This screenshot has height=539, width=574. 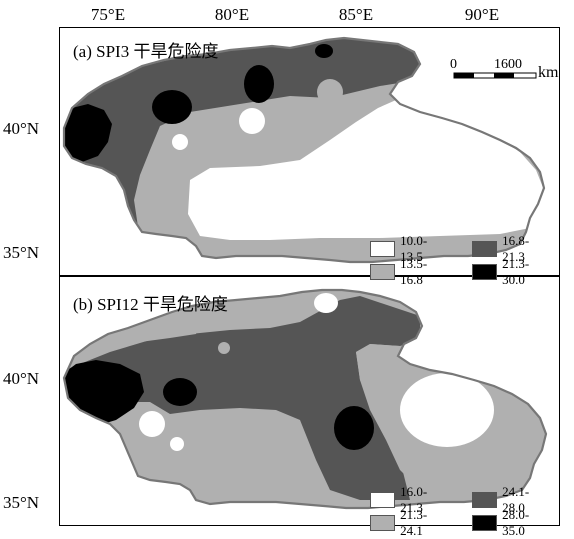 What do you see at coordinates (453, 64) in the screenshot?
I see `scale-zero-label: 0` at bounding box center [453, 64].